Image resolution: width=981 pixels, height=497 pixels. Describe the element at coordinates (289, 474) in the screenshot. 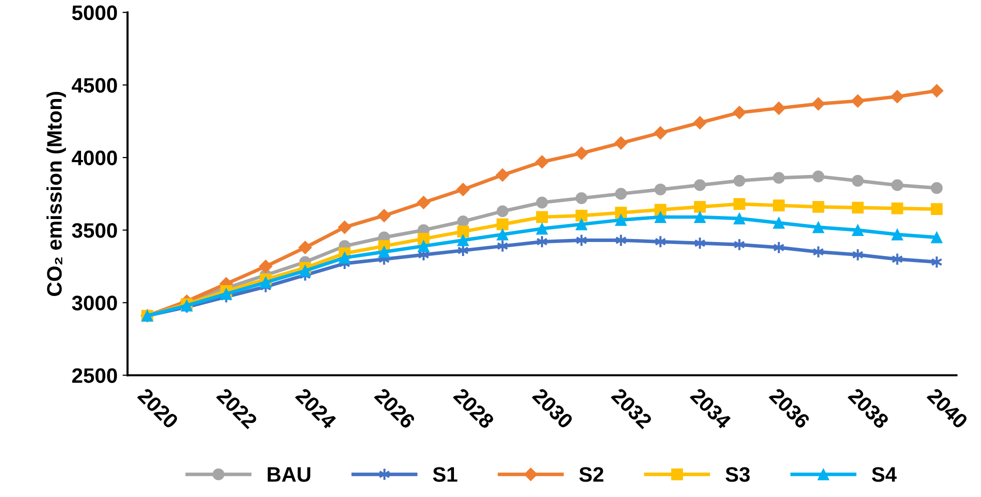

I see `legend-label: BAU` at that location.